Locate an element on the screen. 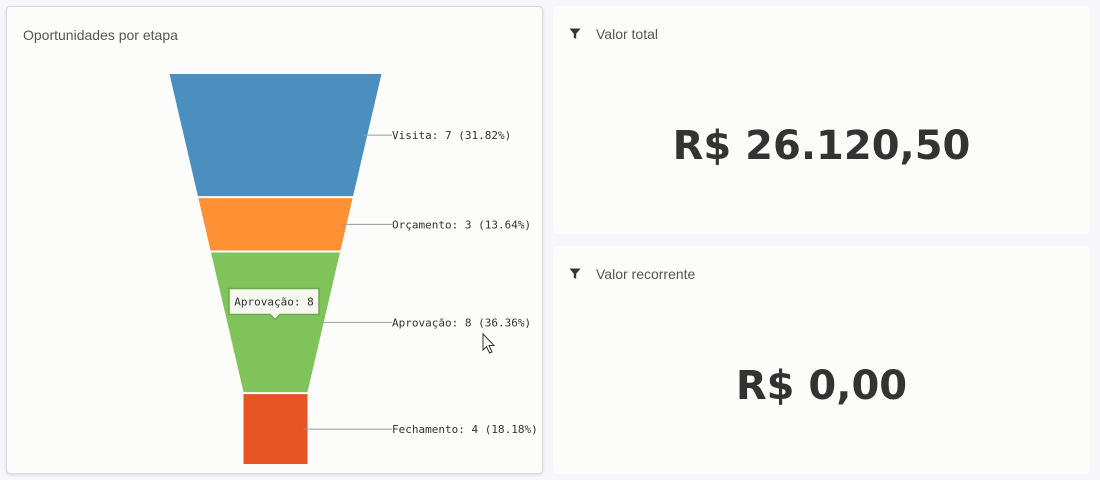  funnel-segment-orcamento is located at coordinates (275, 224).